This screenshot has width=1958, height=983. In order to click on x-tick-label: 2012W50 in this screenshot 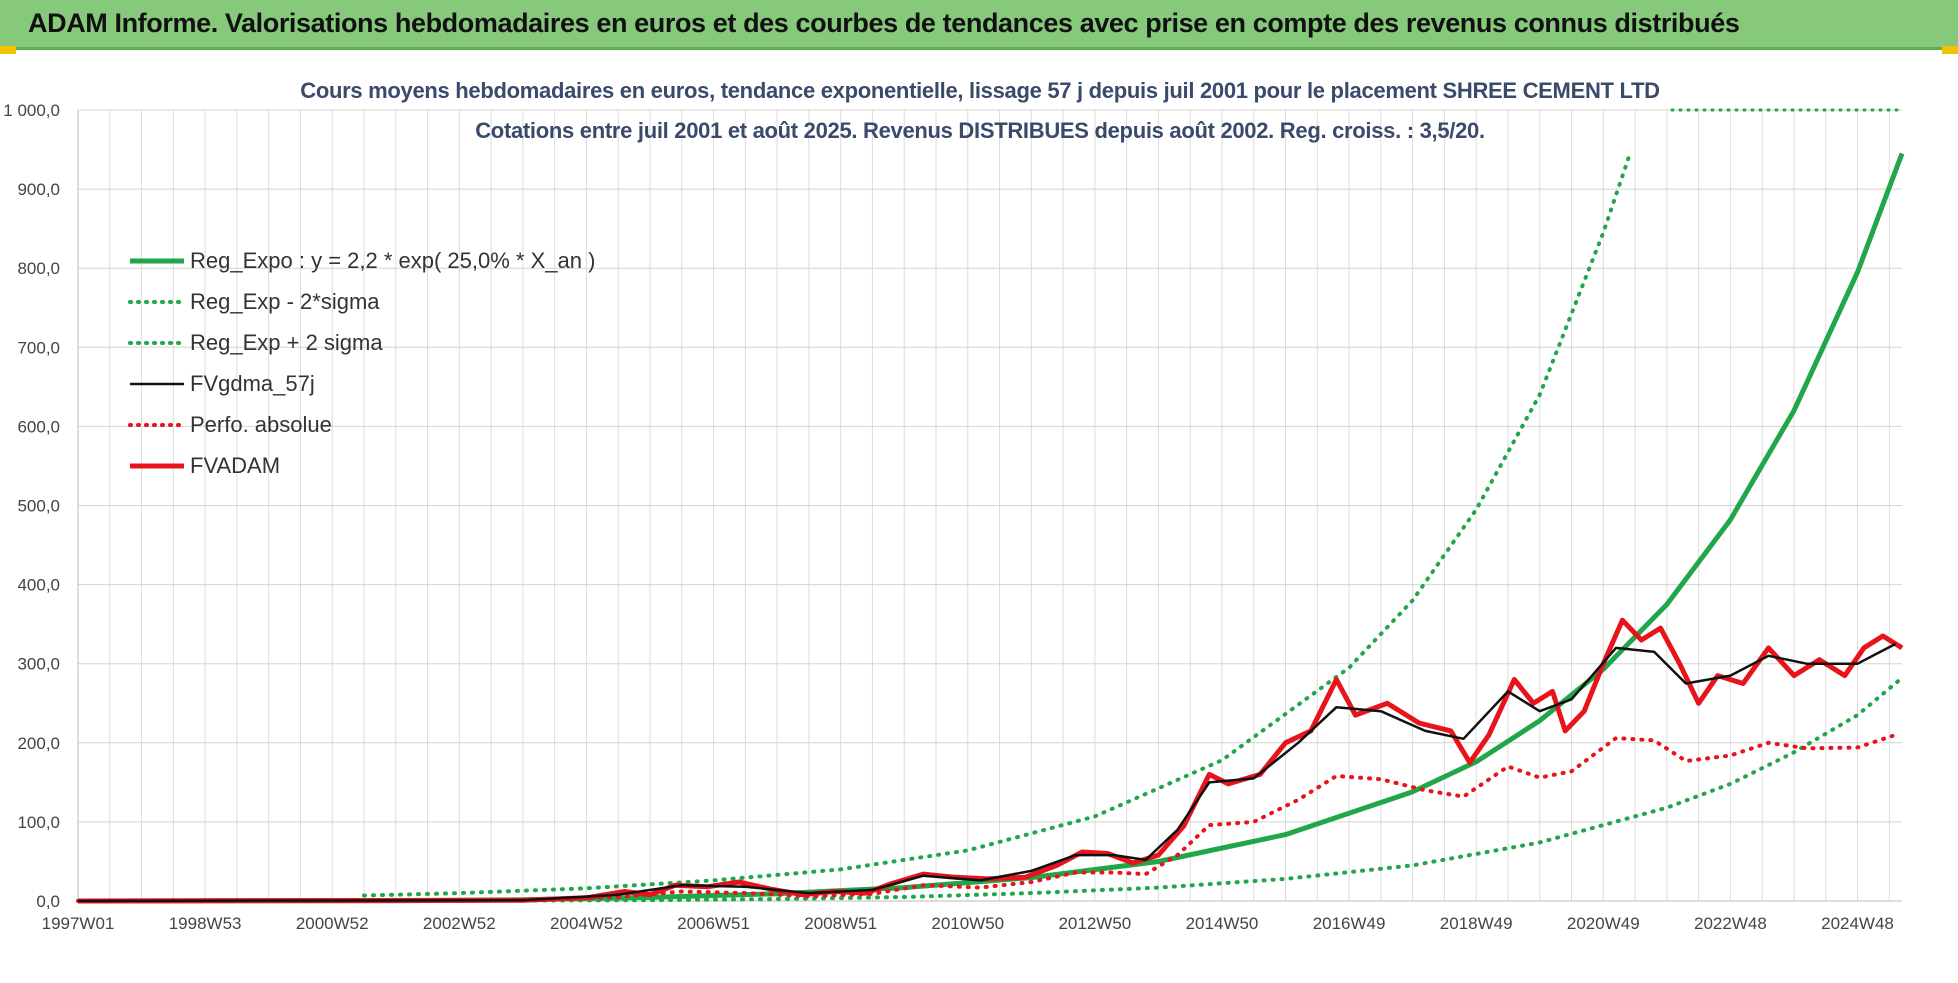, I will do `click(1094, 923)`.